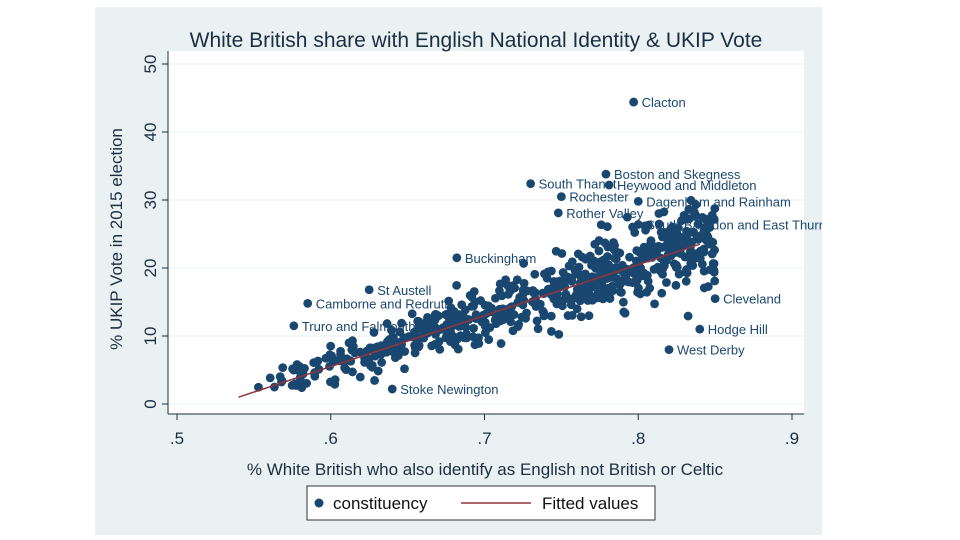  I want to click on point-label-15: Cleveland, so click(752, 299).